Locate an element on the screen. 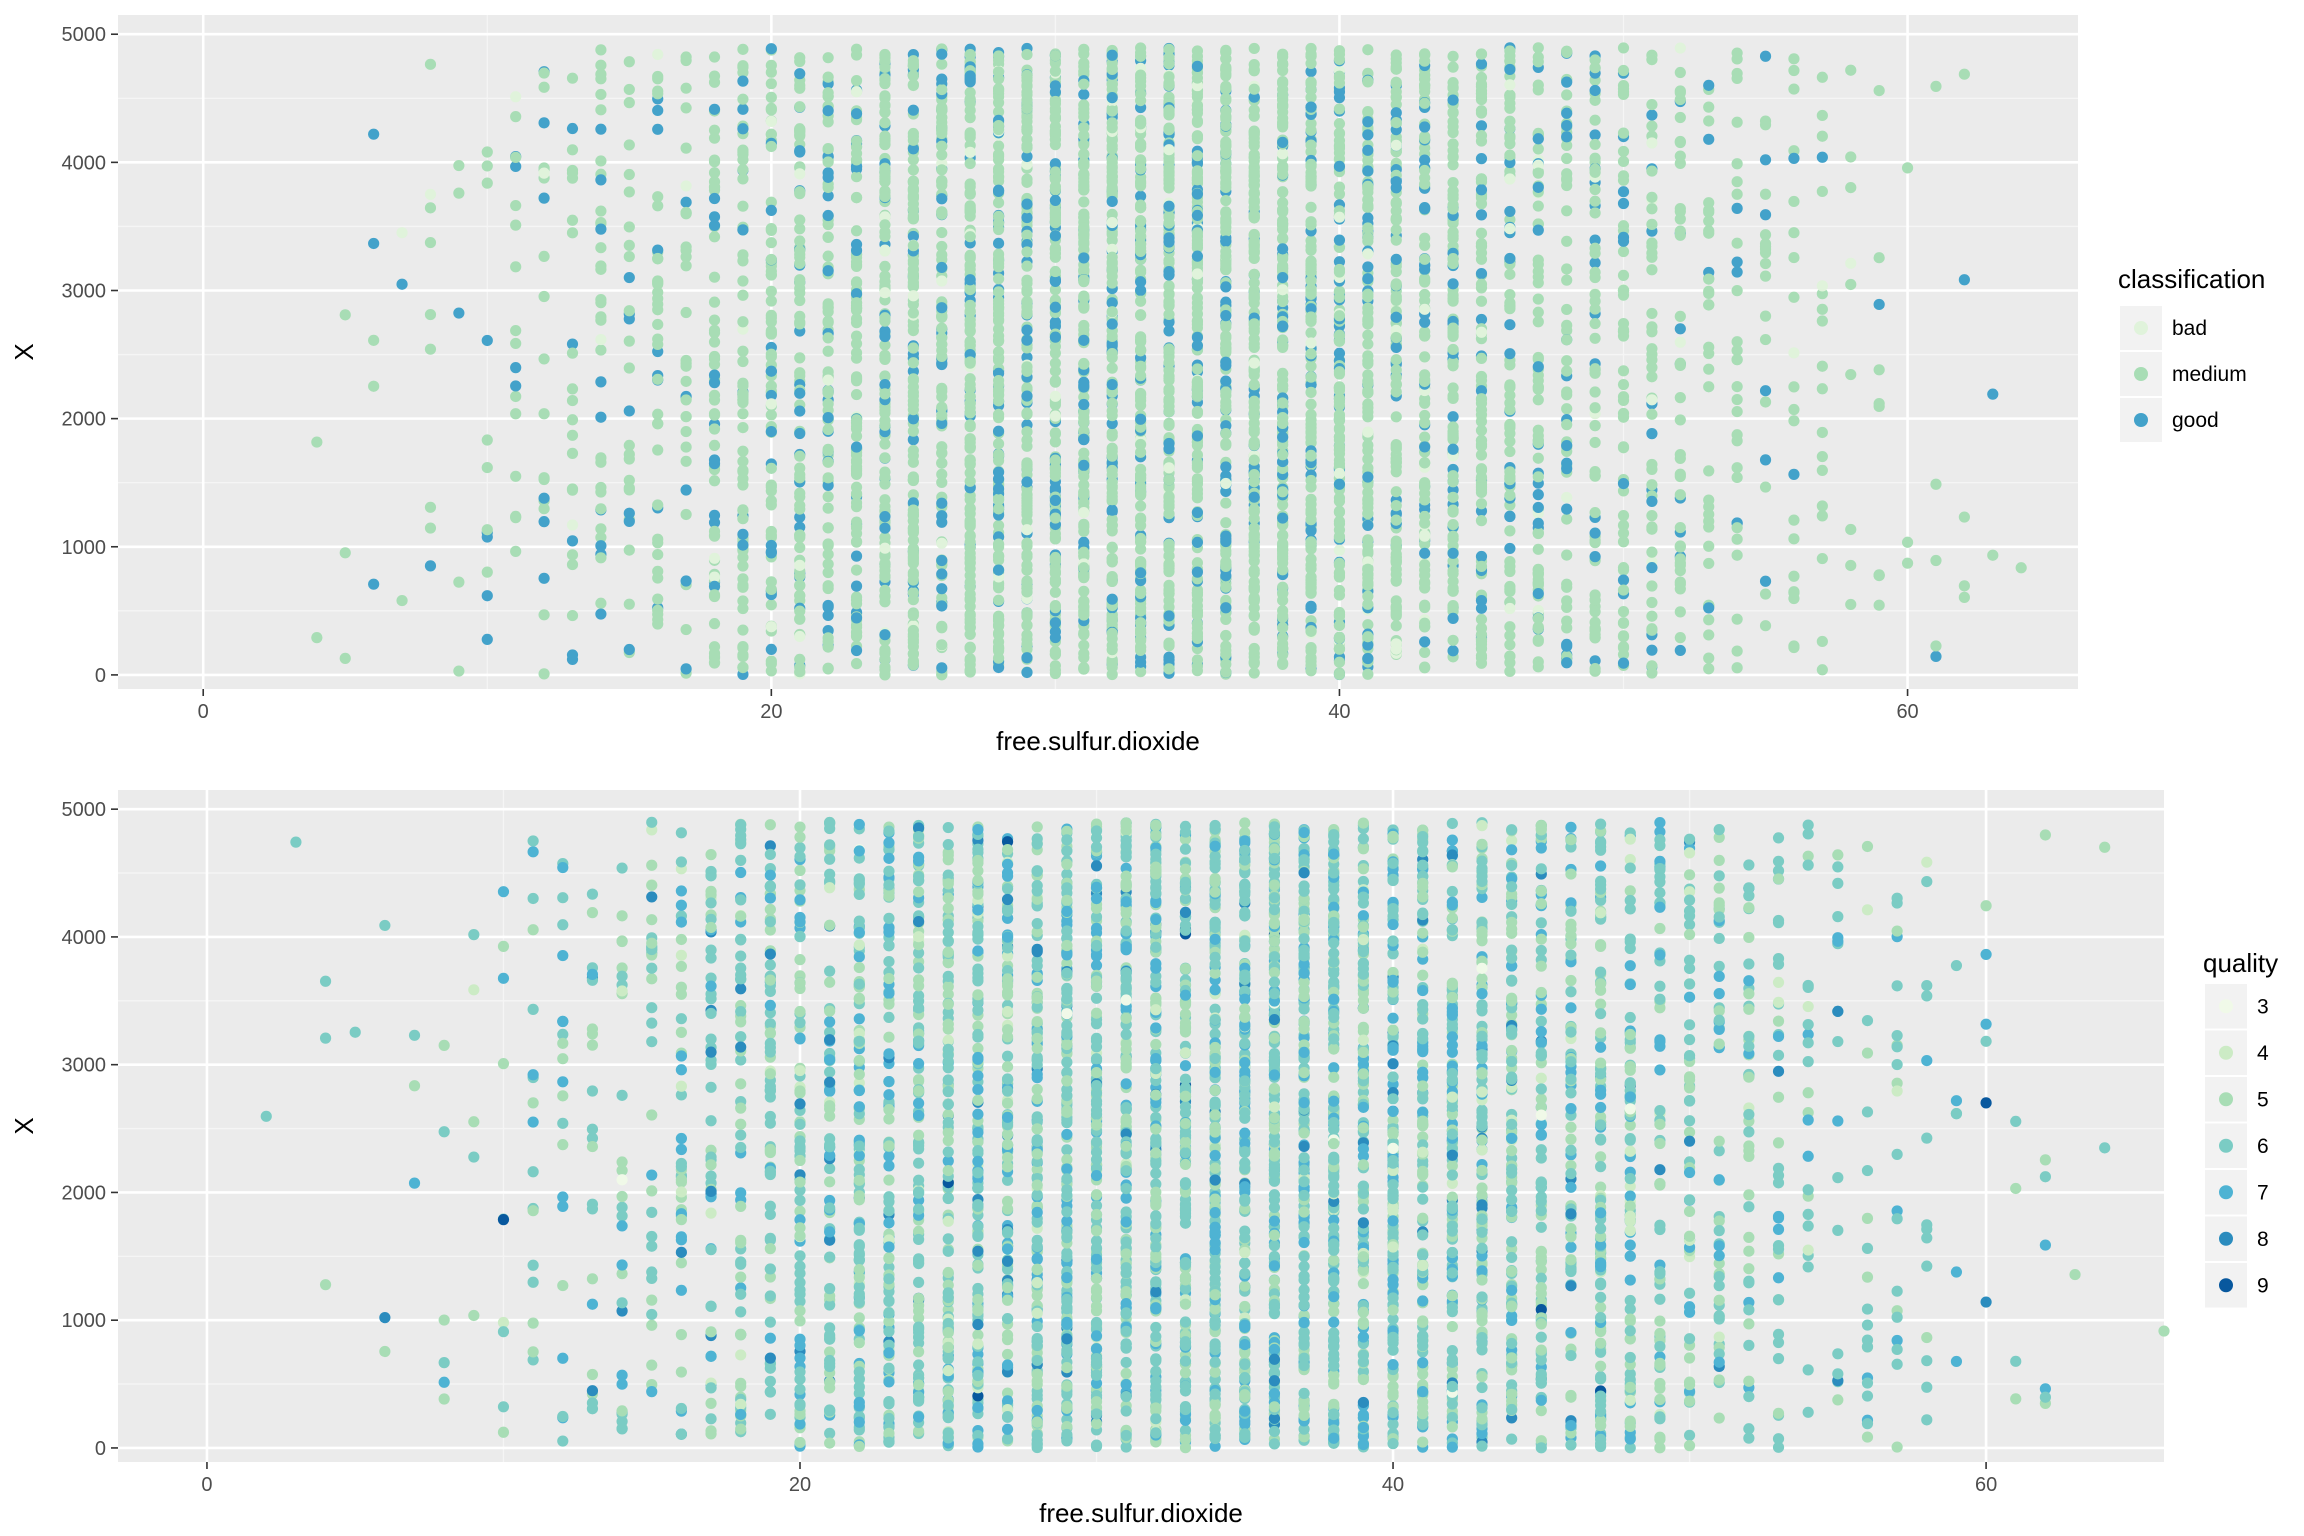  y-tick-label: 2000 is located at coordinates (84, 1193).